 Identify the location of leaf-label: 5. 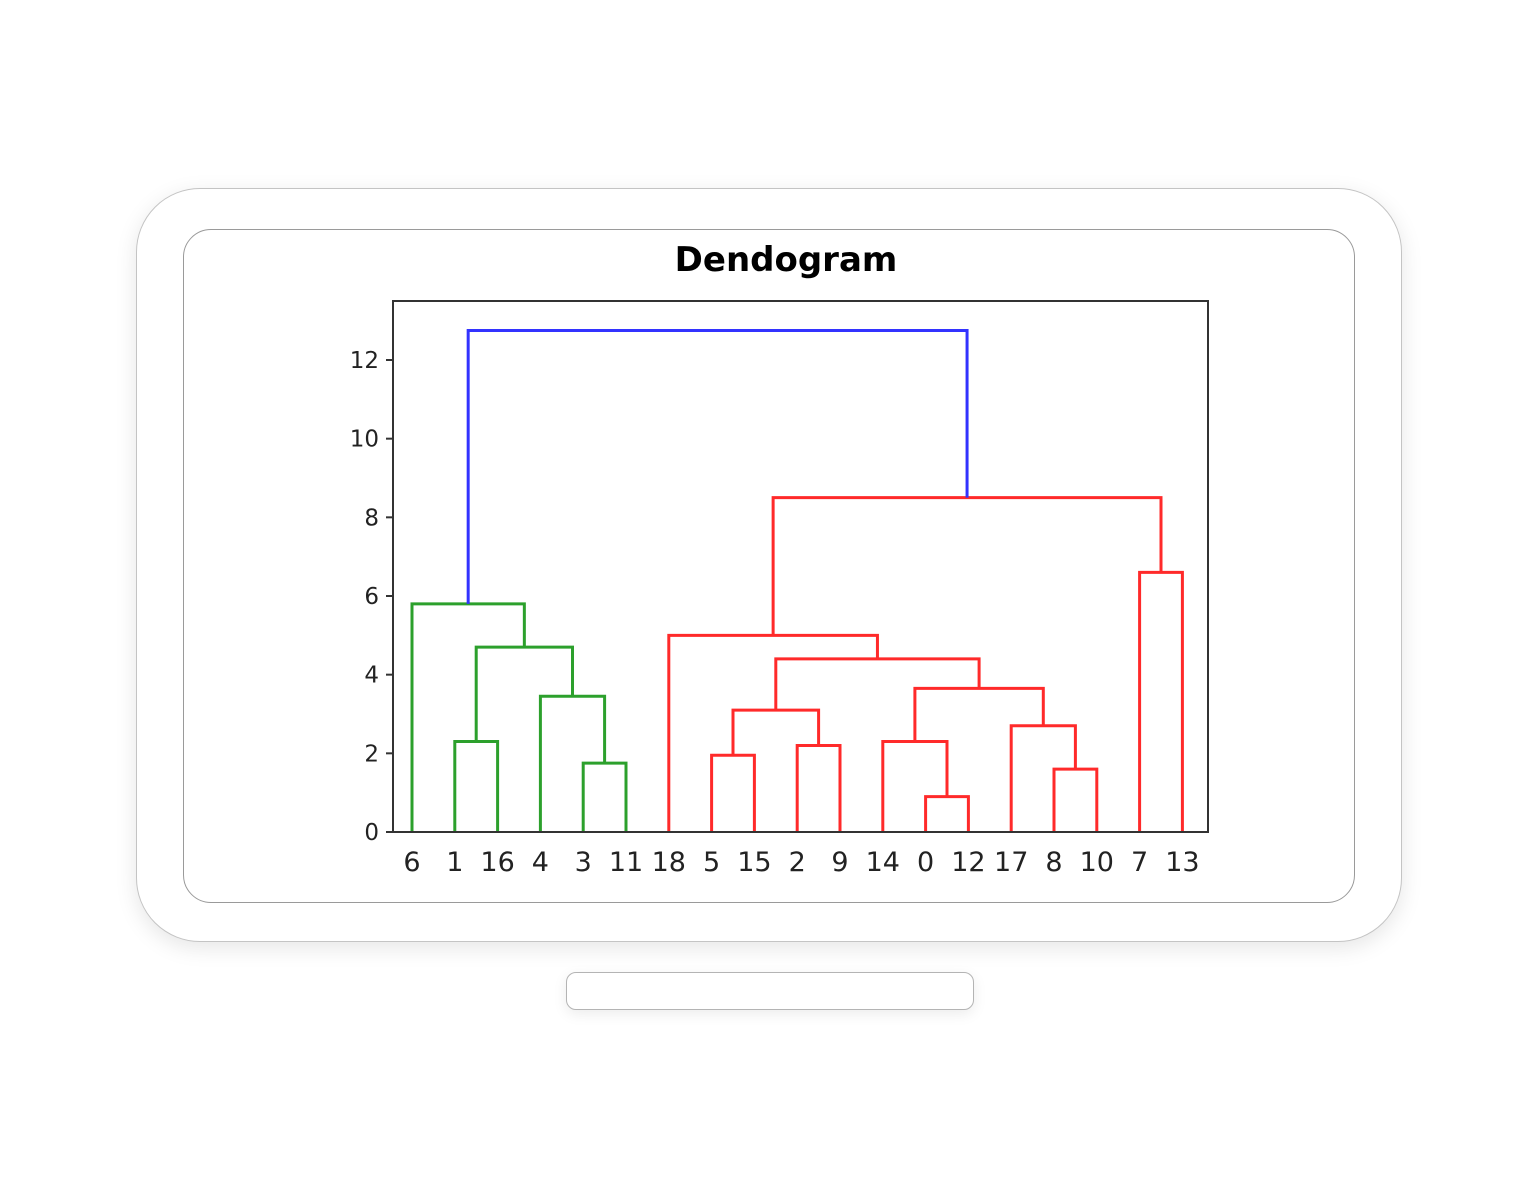
(711, 862).